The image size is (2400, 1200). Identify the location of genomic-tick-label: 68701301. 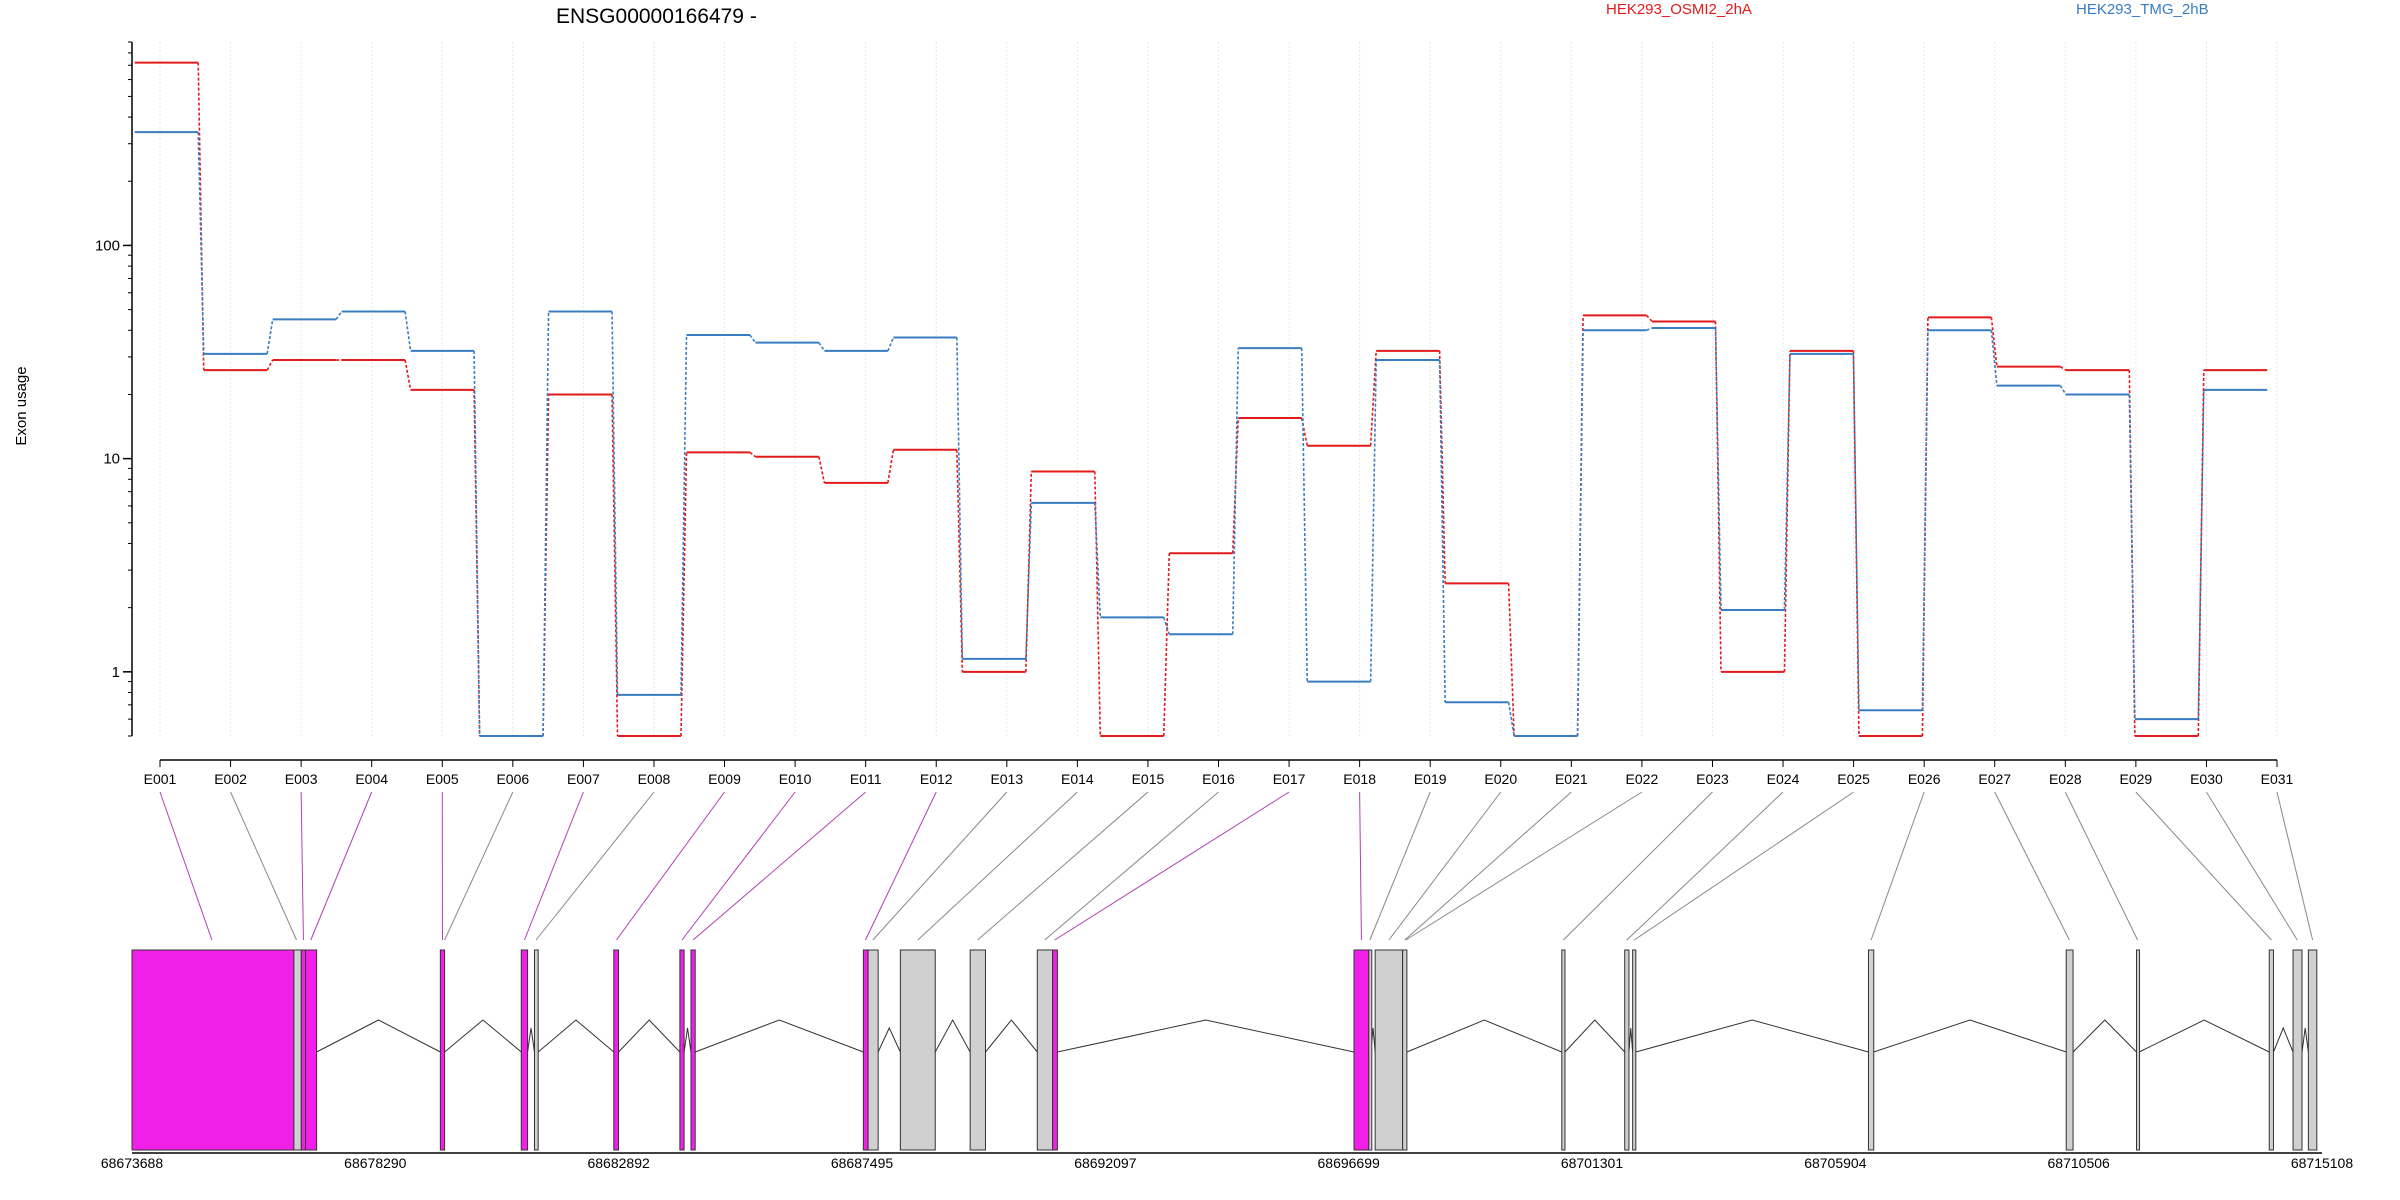
(1592, 1163).